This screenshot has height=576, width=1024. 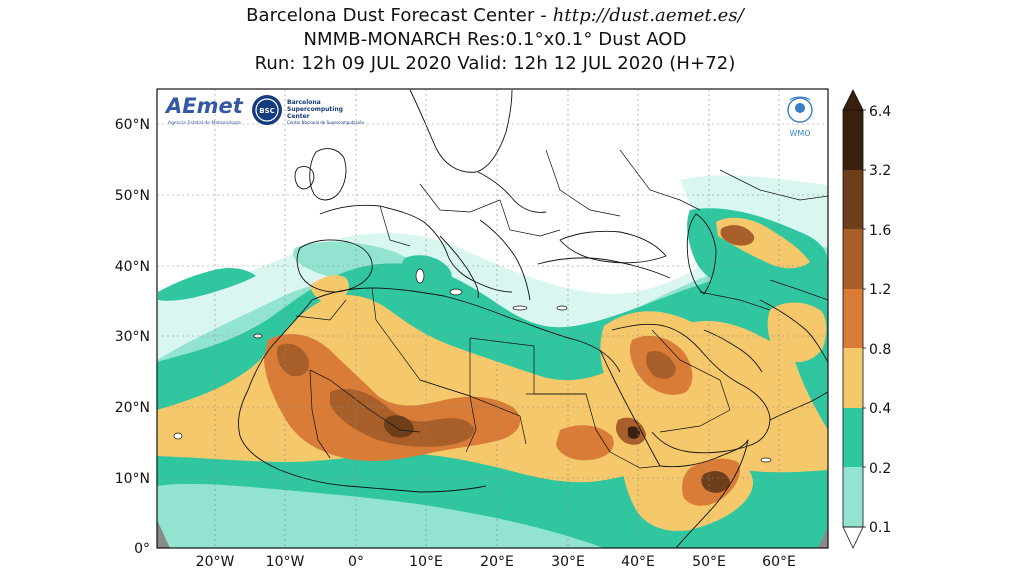 I want to click on colorbar-label-0-1: 0.1, so click(x=880, y=528).